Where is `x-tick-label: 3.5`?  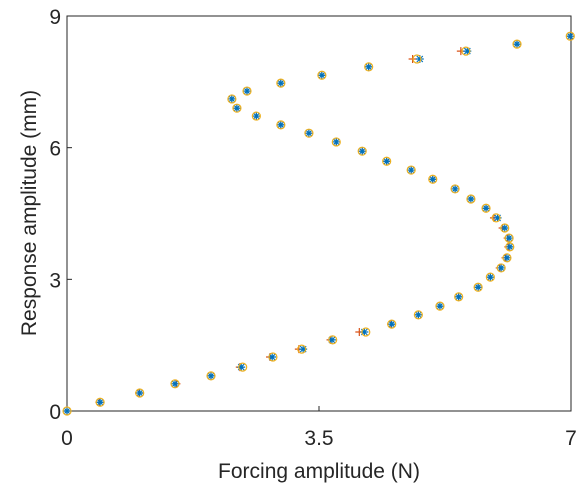
x-tick-label: 3.5 is located at coordinates (318, 438).